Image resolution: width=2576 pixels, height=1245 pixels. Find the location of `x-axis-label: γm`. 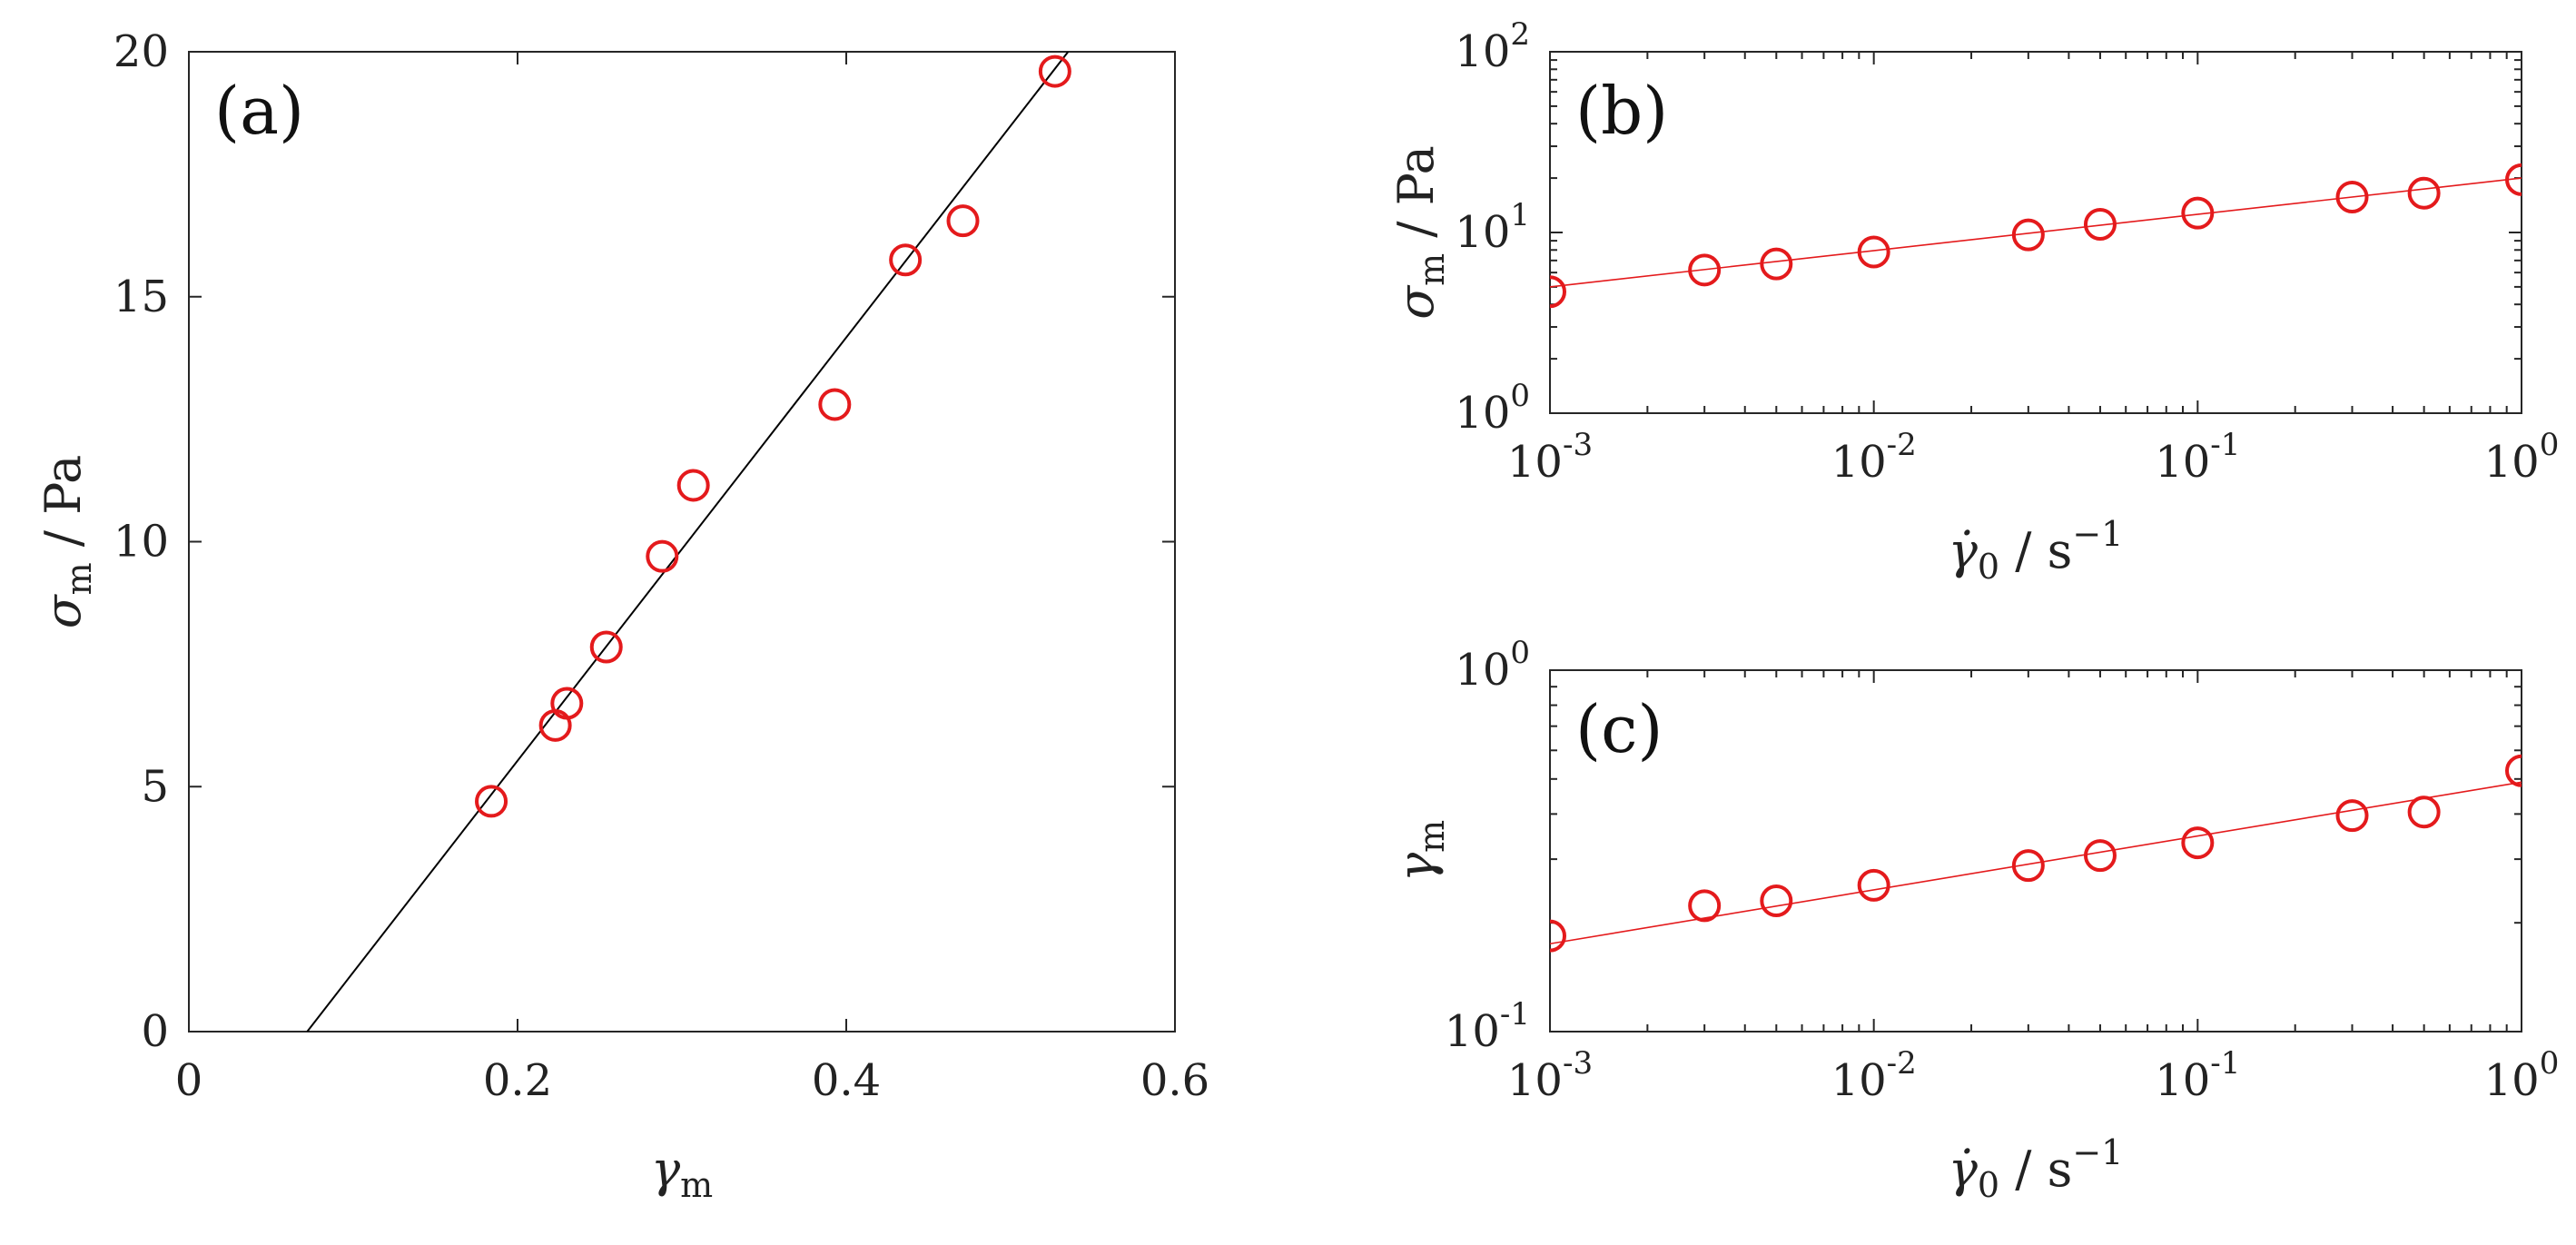

x-axis-label: γm is located at coordinates (682, 1173).